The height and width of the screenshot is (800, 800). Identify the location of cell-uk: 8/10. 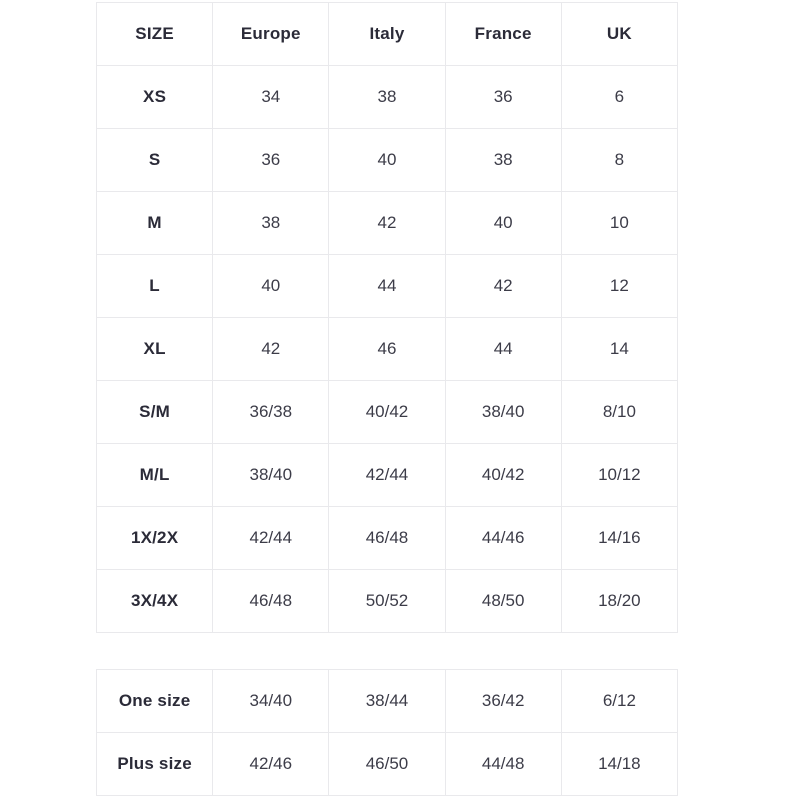
(619, 412).